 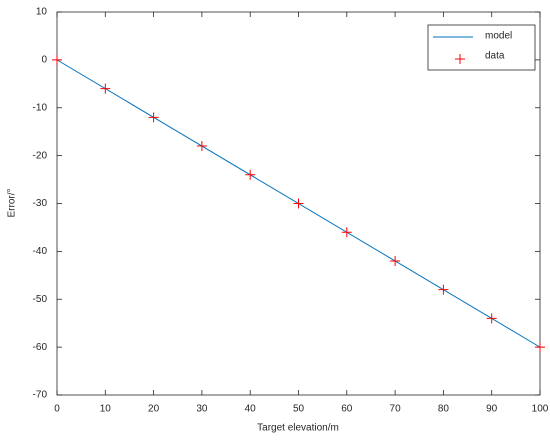 What do you see at coordinates (40, 251) in the screenshot?
I see `y-tick-label: -40` at bounding box center [40, 251].